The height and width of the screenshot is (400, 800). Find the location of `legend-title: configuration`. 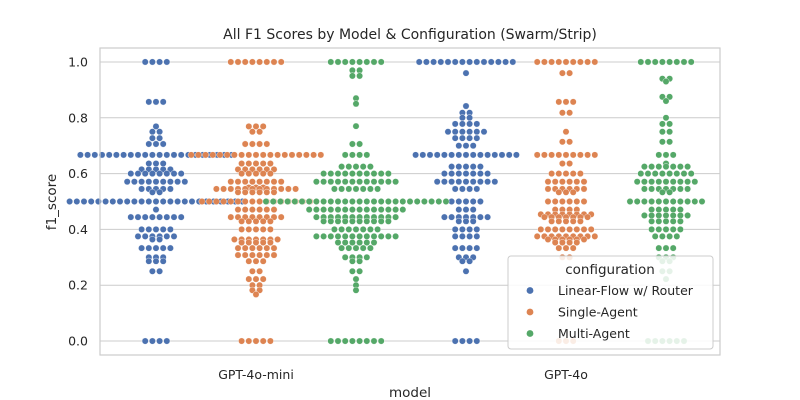

legend-title: configuration is located at coordinates (610, 270).